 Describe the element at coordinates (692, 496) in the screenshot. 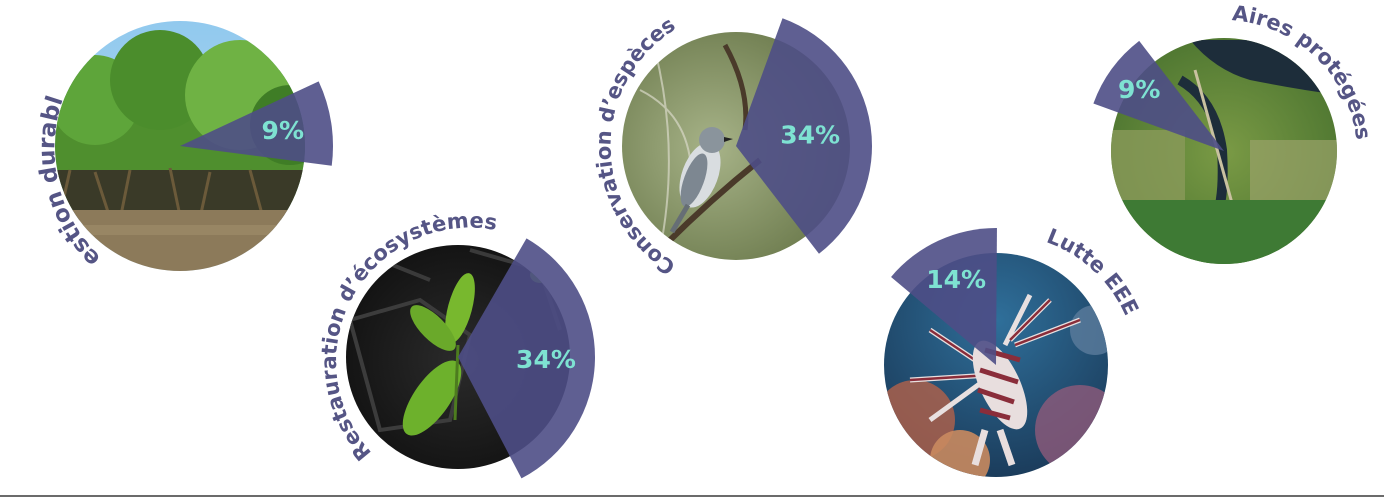

I see `bottom-rule` at that location.